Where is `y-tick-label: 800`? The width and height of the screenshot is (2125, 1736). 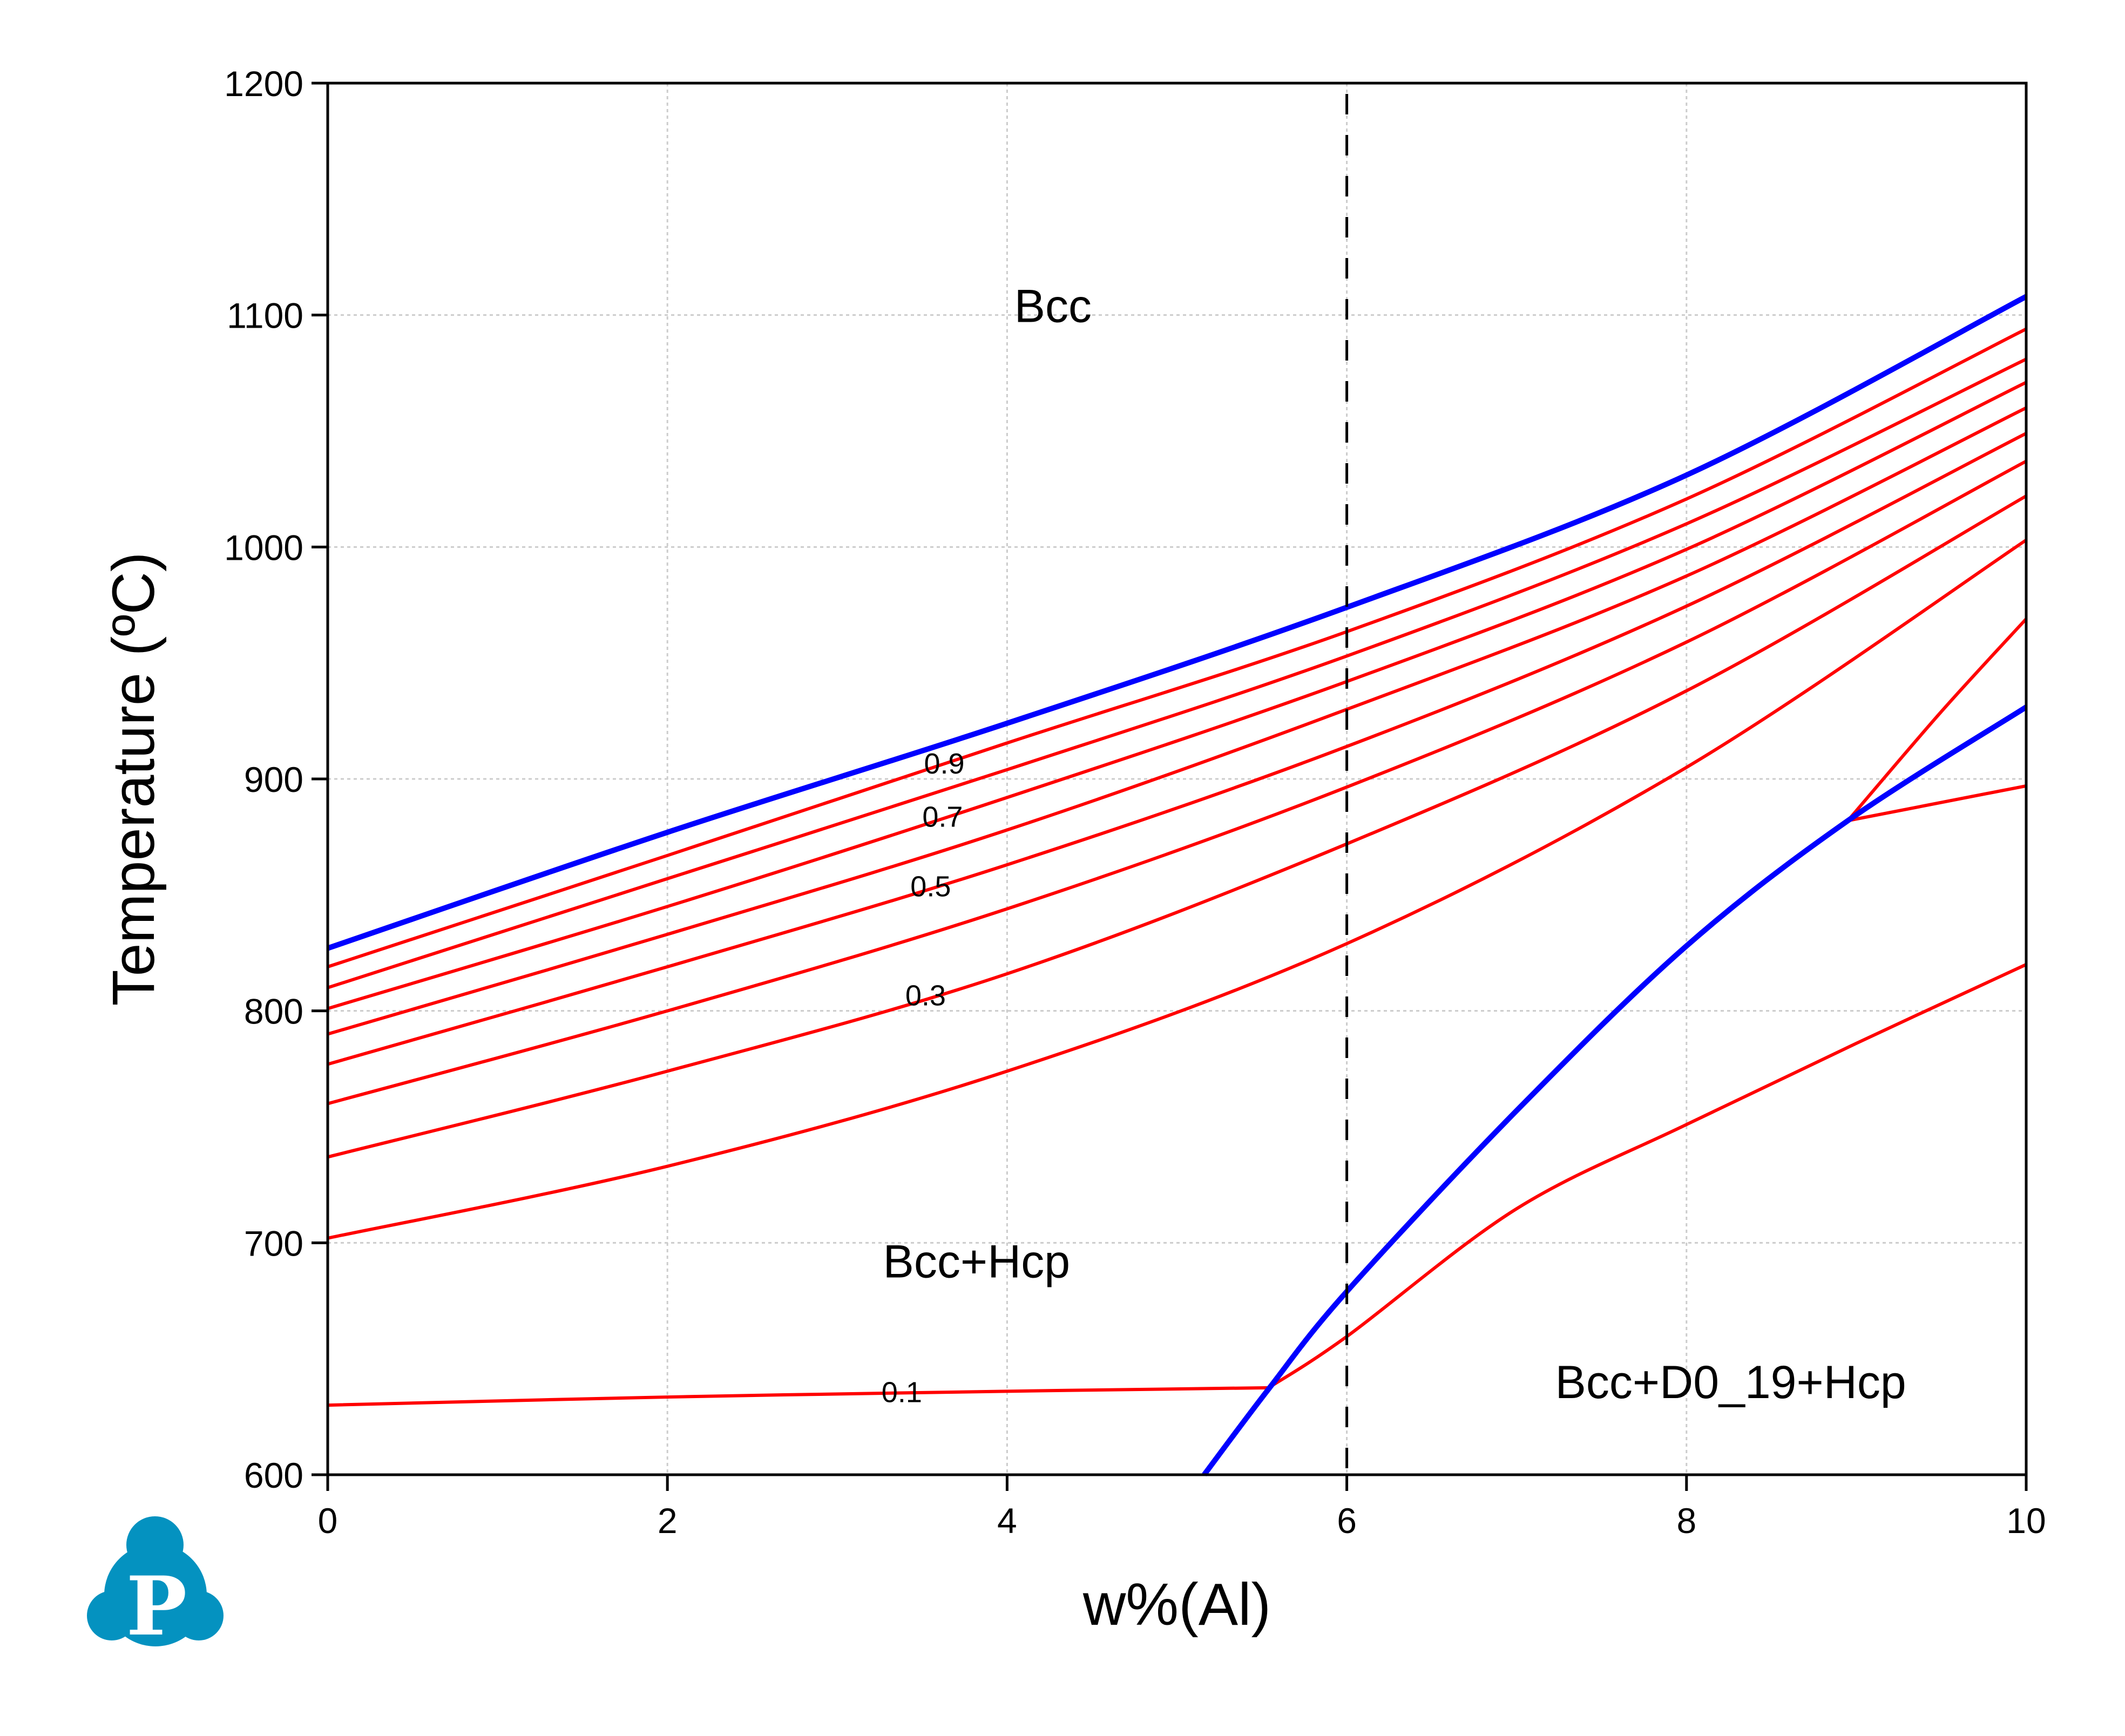
y-tick-label: 800 is located at coordinates (273, 1012).